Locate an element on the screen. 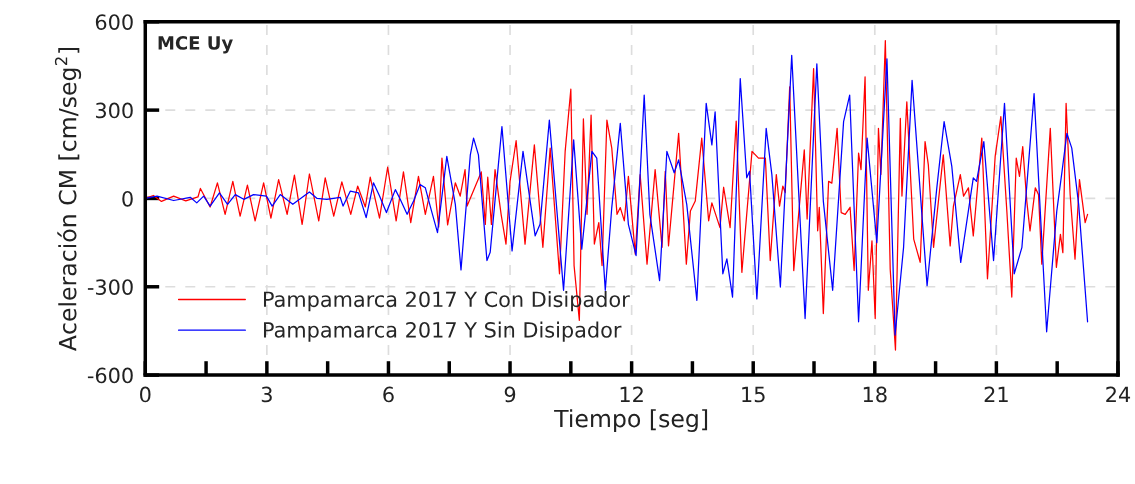  annotation: MCE Uy is located at coordinates (195, 45).